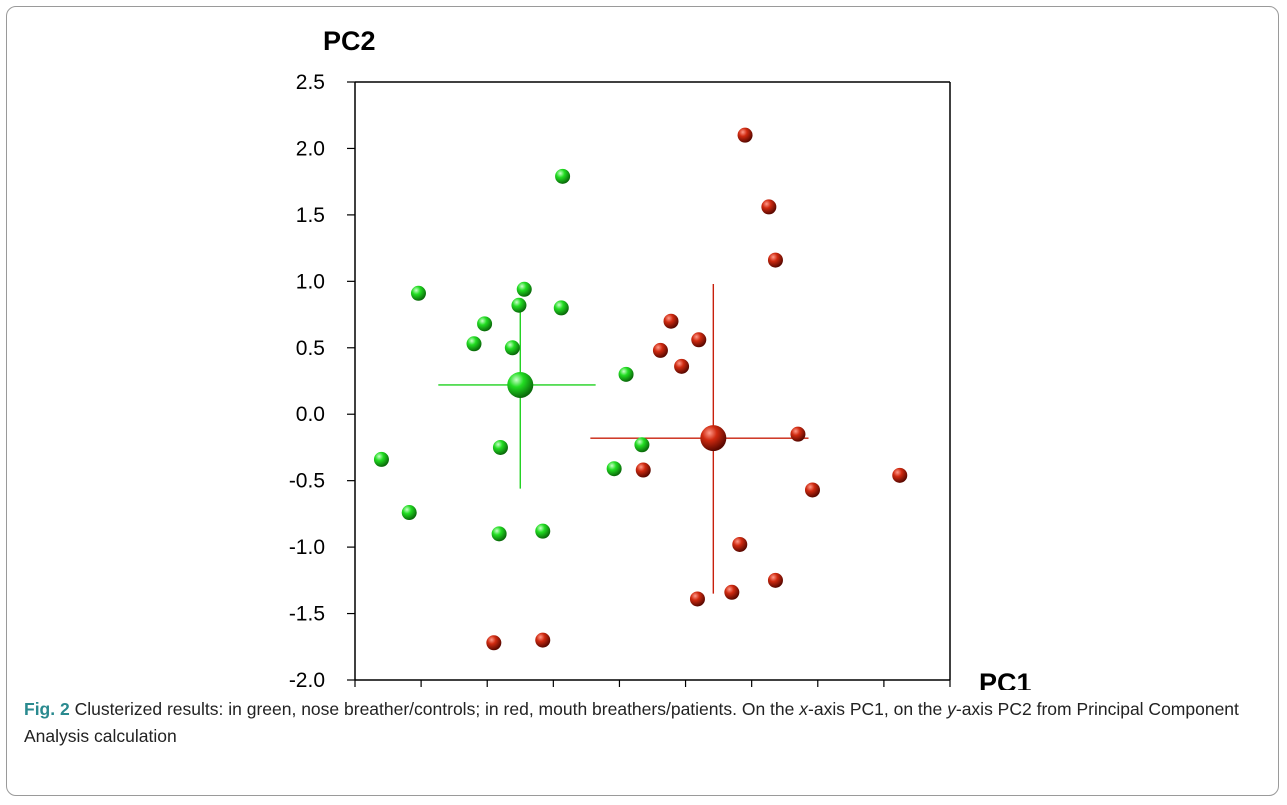 This screenshot has width=1287, height=805. I want to click on y-axis-ticks: 2.5 2.0 1.5 1.0 0.5 0.0 -0.5 -1.0 -1.5 -2.0, so click(322, 380).